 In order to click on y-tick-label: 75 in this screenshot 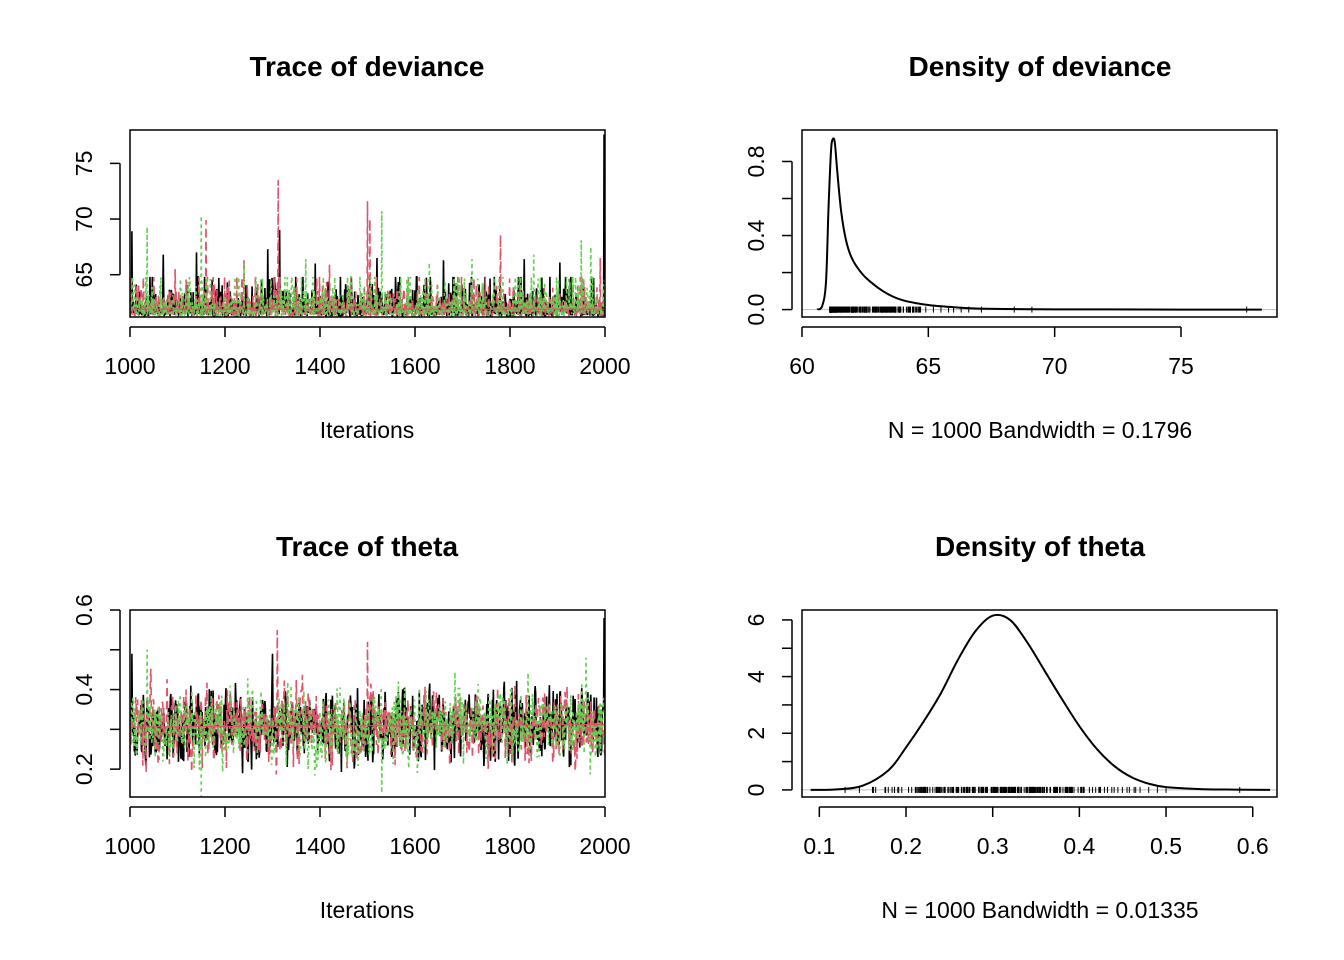, I will do `click(84, 164)`.